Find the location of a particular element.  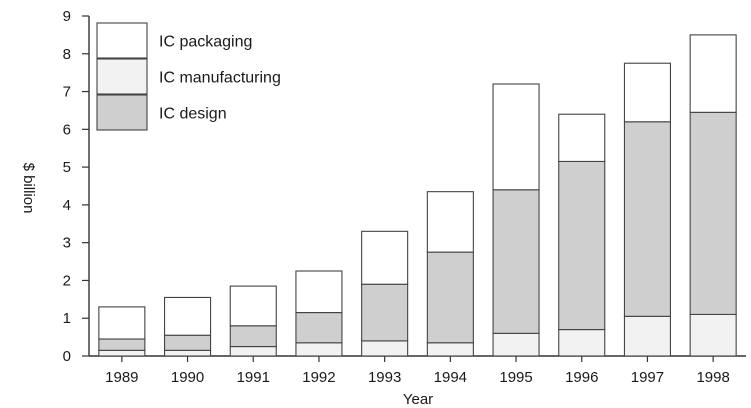

legend-label: IC design is located at coordinates (193, 114).